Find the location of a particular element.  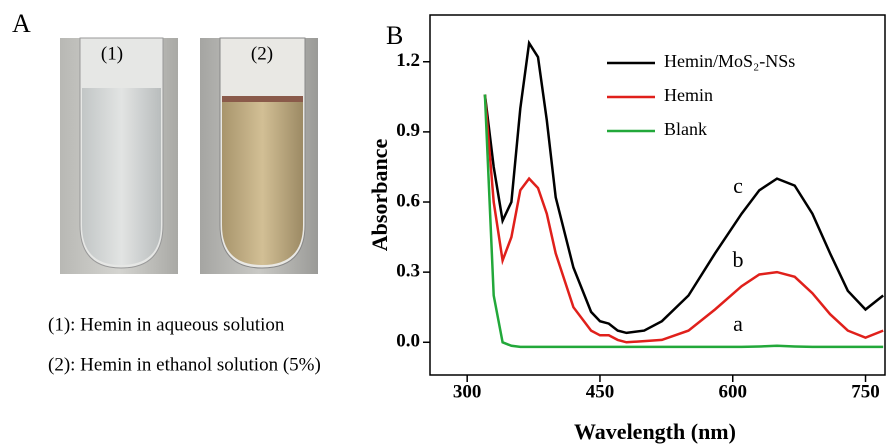

annotation: a is located at coordinates (738, 323).